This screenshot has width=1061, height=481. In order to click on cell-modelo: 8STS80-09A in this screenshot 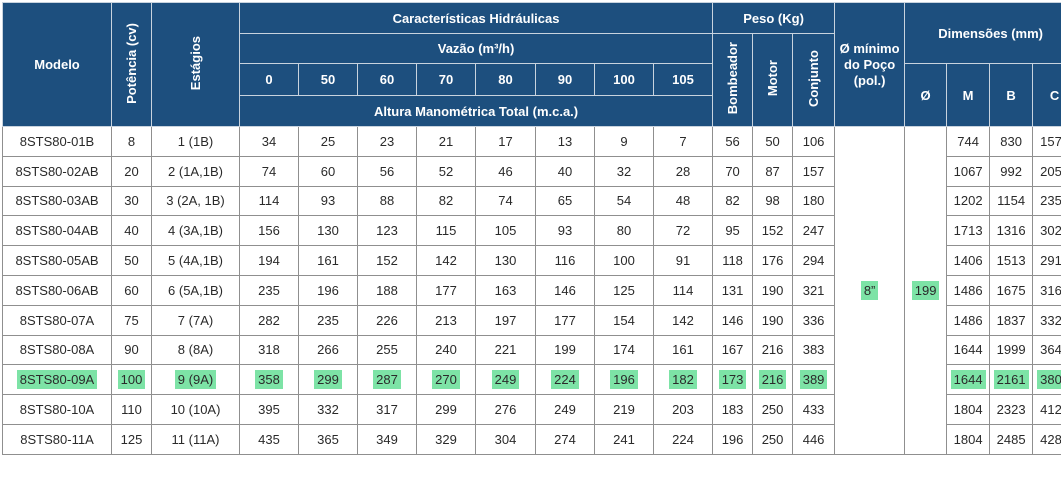, I will do `click(57, 380)`.